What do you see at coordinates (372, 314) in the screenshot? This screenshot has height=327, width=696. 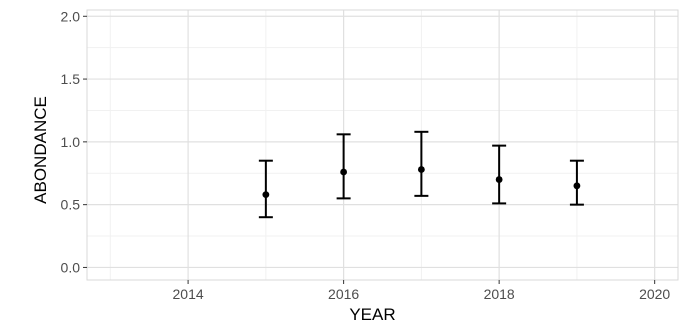 I see `x-axis-title: YEAR` at bounding box center [372, 314].